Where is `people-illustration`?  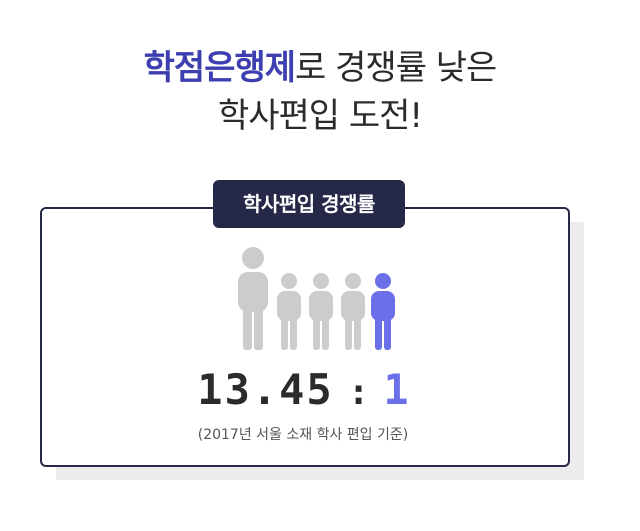
people-illustration is located at coordinates (317, 301).